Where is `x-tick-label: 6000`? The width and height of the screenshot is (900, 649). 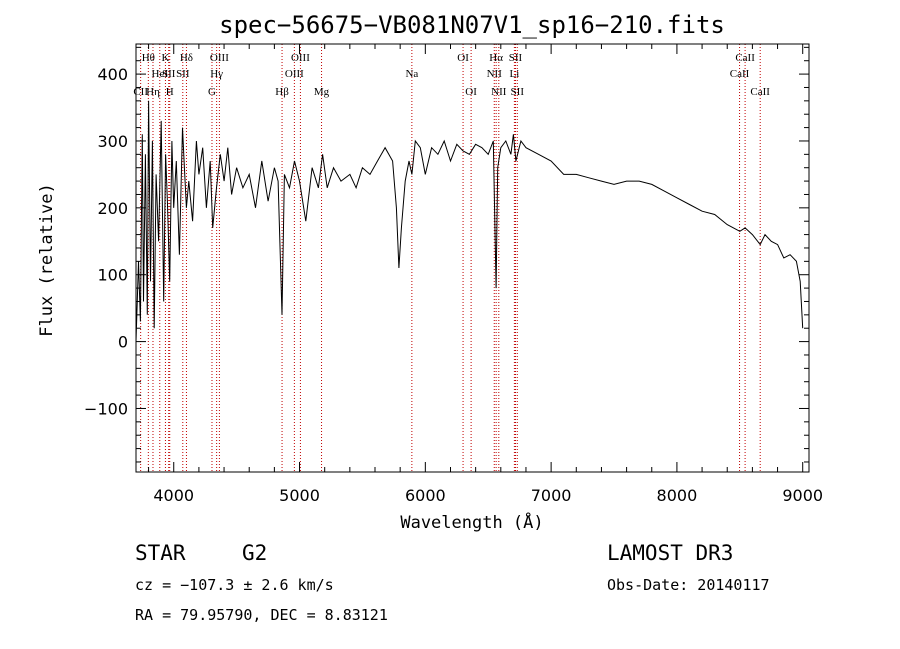 x-tick-label: 6000 is located at coordinates (425, 495).